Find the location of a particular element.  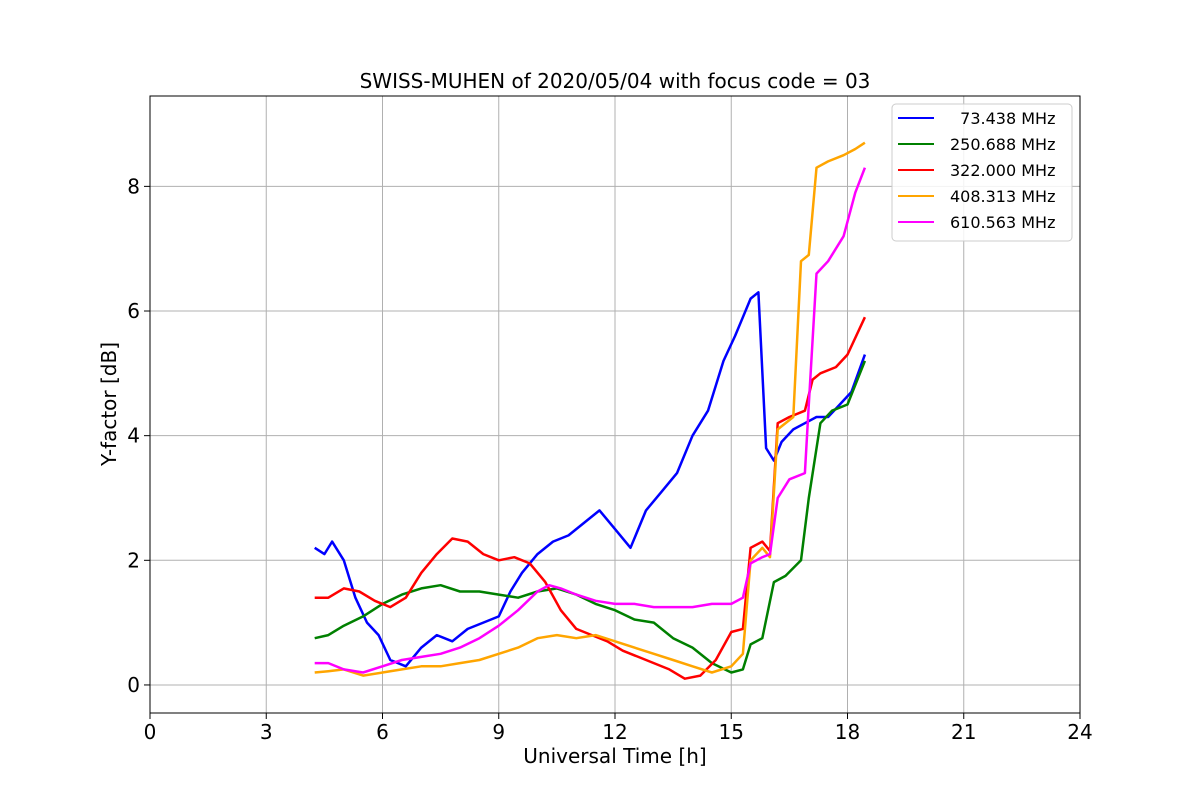

legend-box is located at coordinates (982, 172).